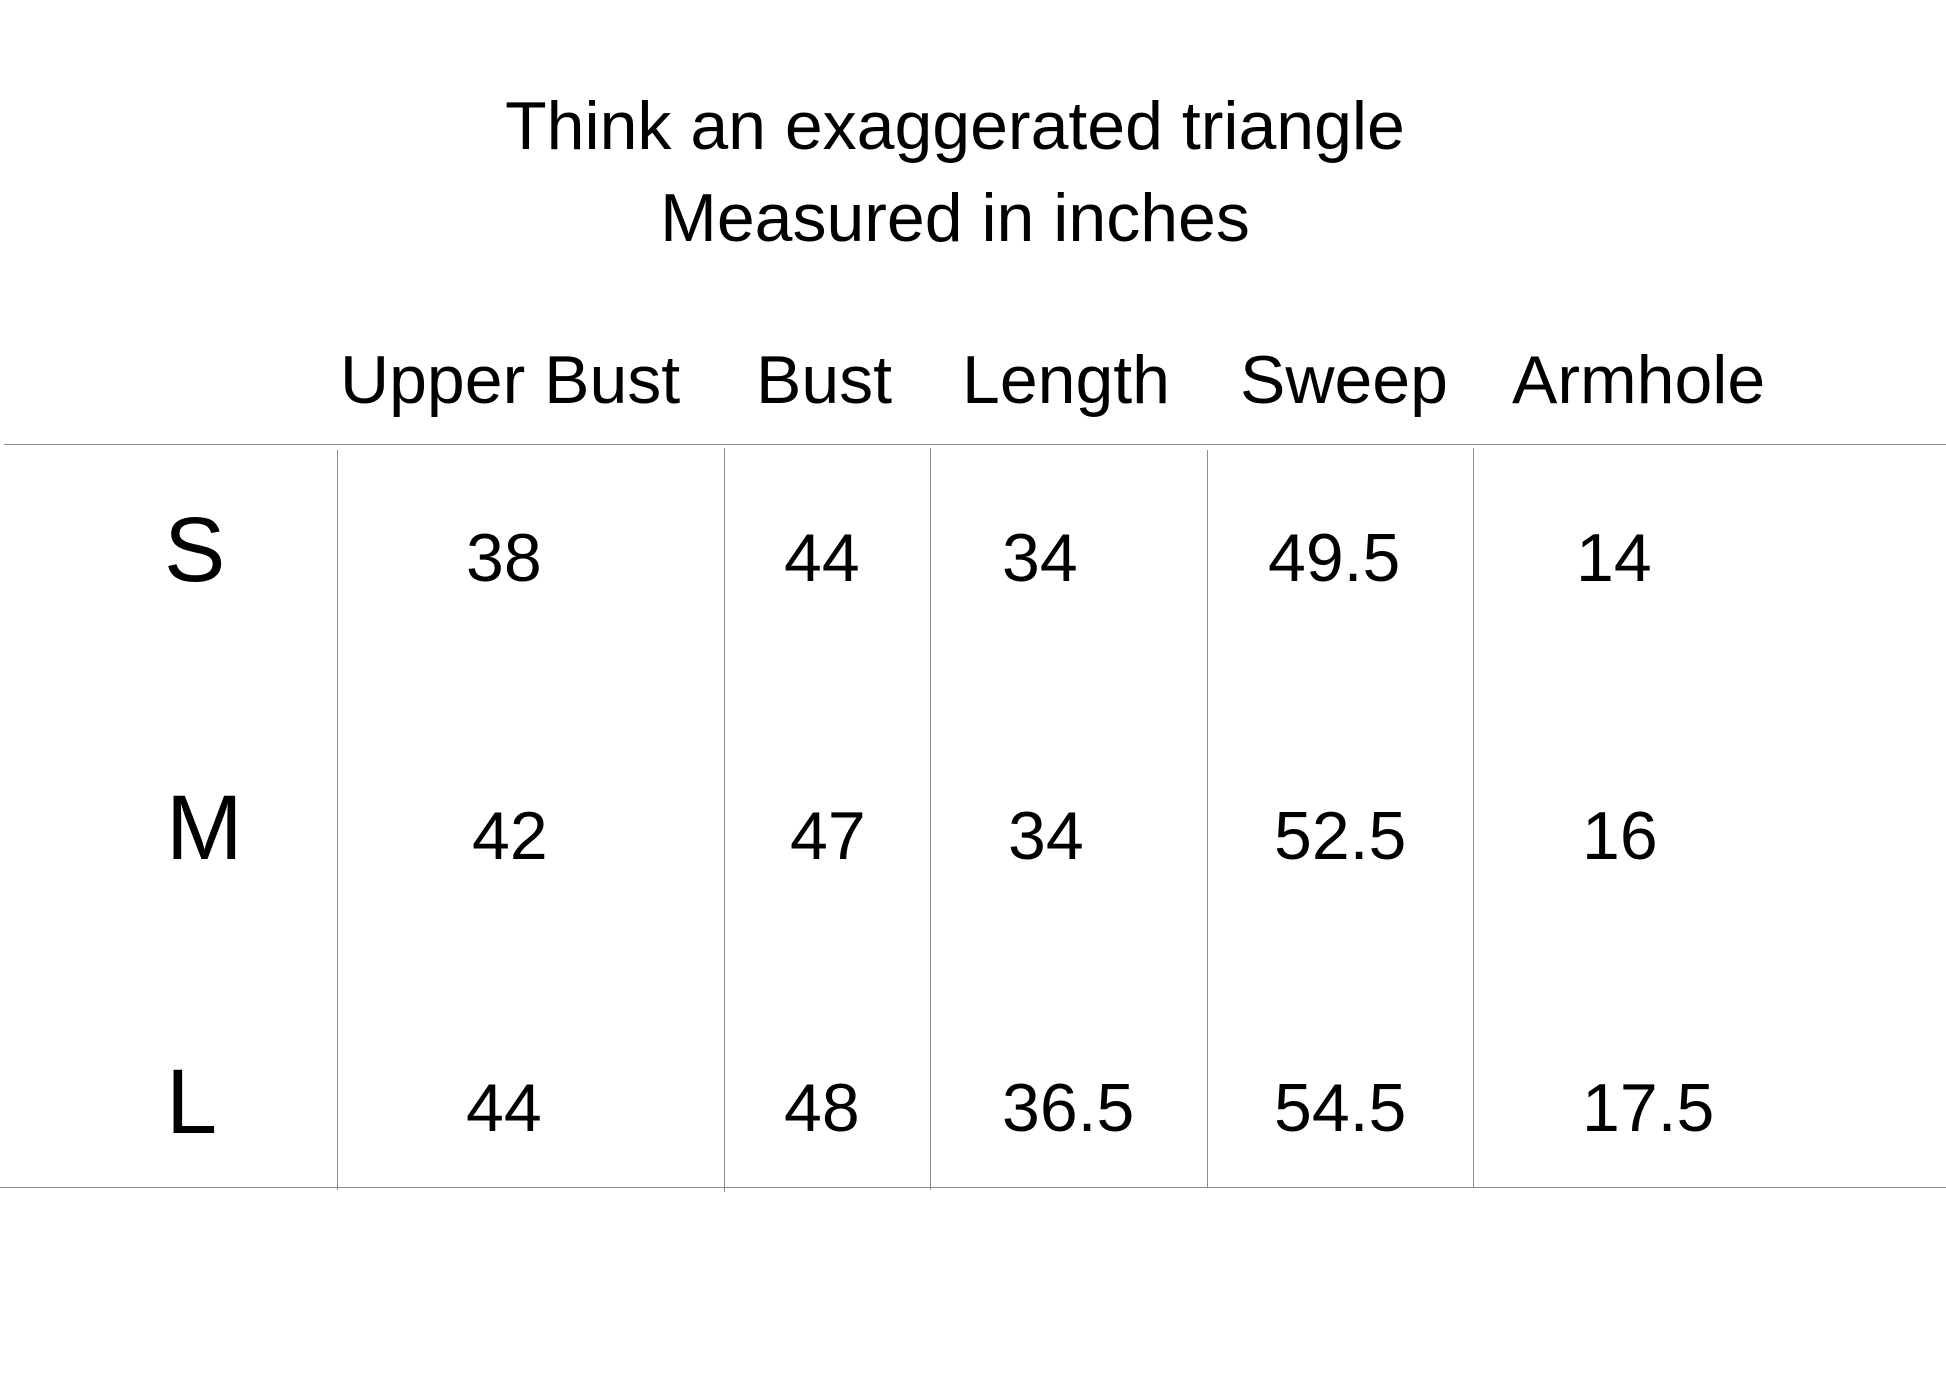 The image size is (1946, 1390). What do you see at coordinates (828, 836) in the screenshot?
I see `cell-m-bust: 47` at bounding box center [828, 836].